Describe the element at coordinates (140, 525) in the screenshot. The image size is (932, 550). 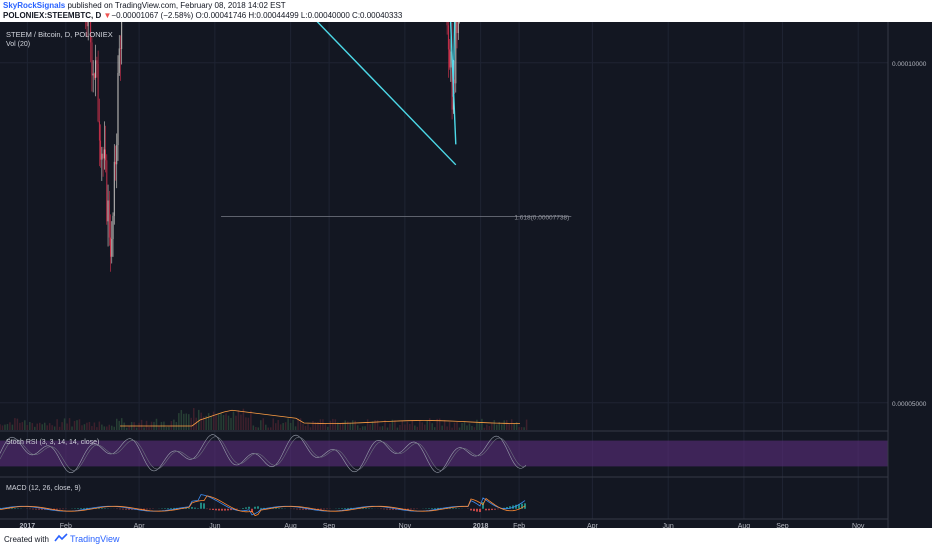
I see `x-tick-label: Apr` at that location.